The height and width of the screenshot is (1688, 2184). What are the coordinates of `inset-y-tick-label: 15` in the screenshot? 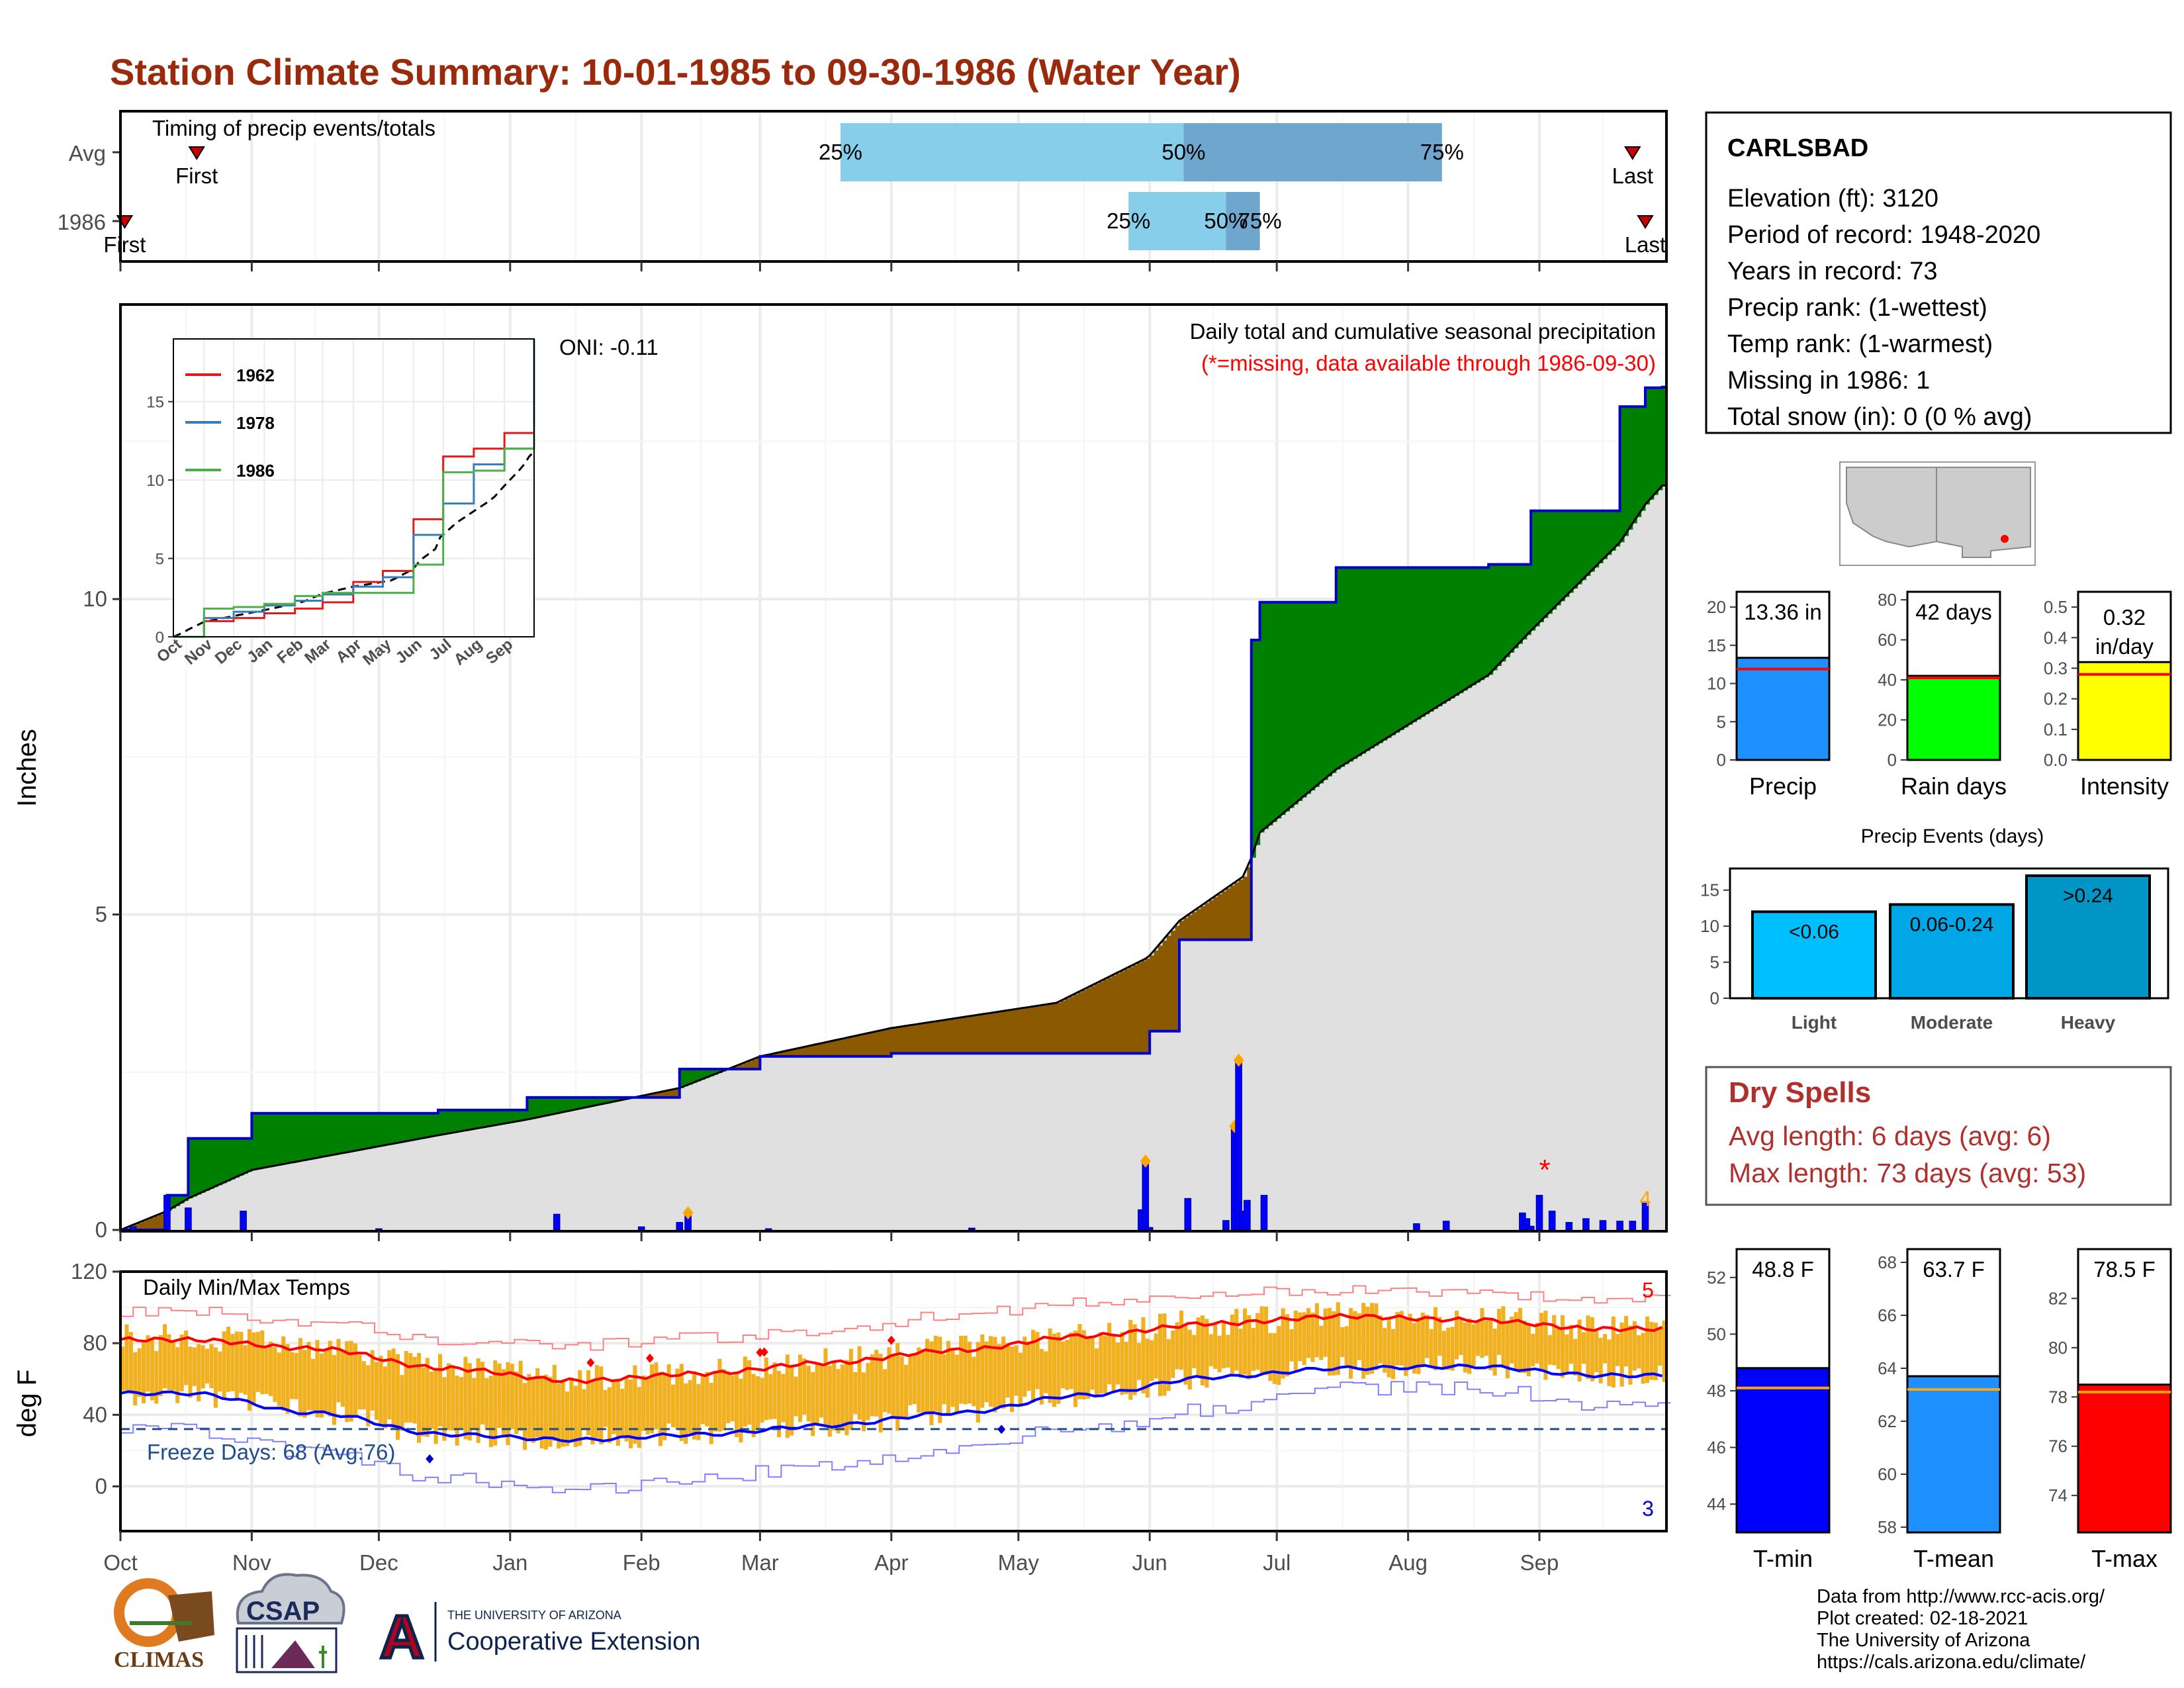 It's located at (155, 403).